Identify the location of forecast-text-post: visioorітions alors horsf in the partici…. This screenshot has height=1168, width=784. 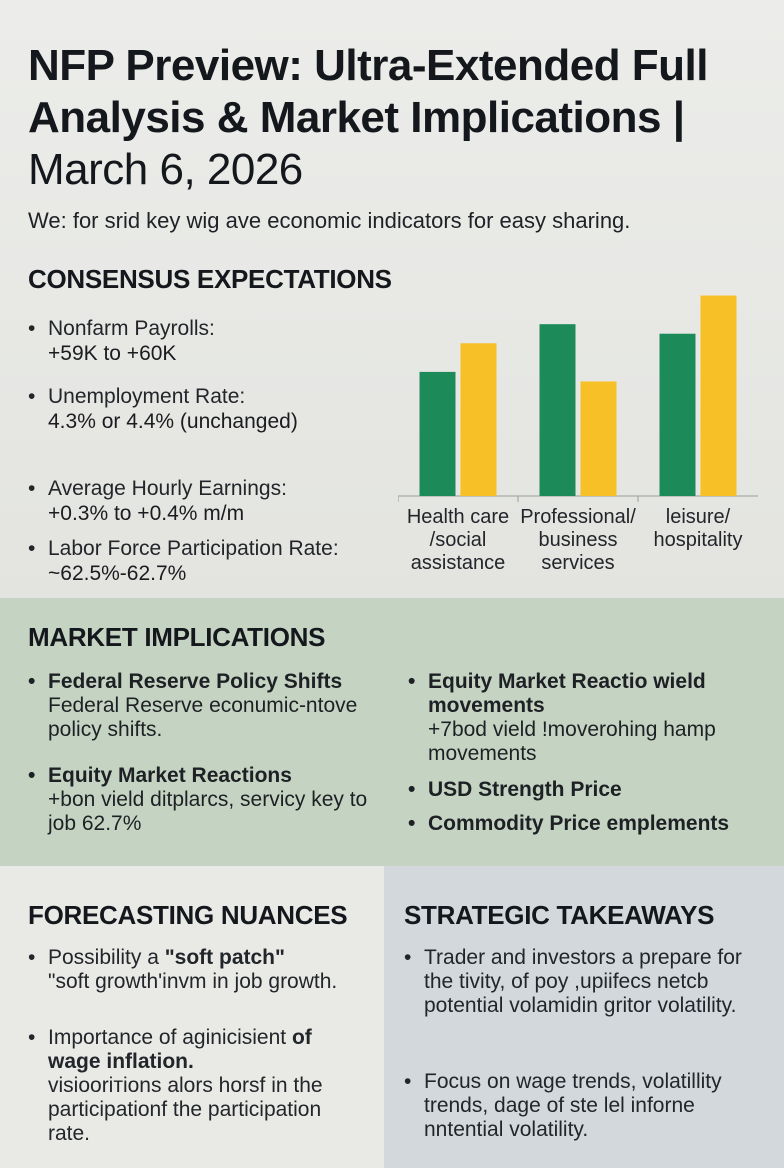
(185, 1109).